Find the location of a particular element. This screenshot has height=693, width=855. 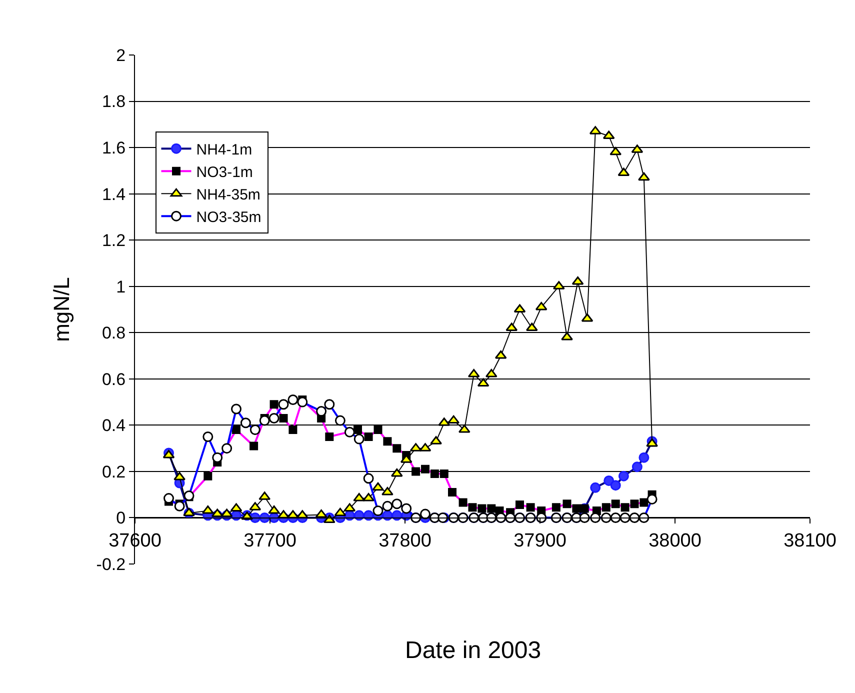

legend-label: NH4-35m is located at coordinates (228, 195).